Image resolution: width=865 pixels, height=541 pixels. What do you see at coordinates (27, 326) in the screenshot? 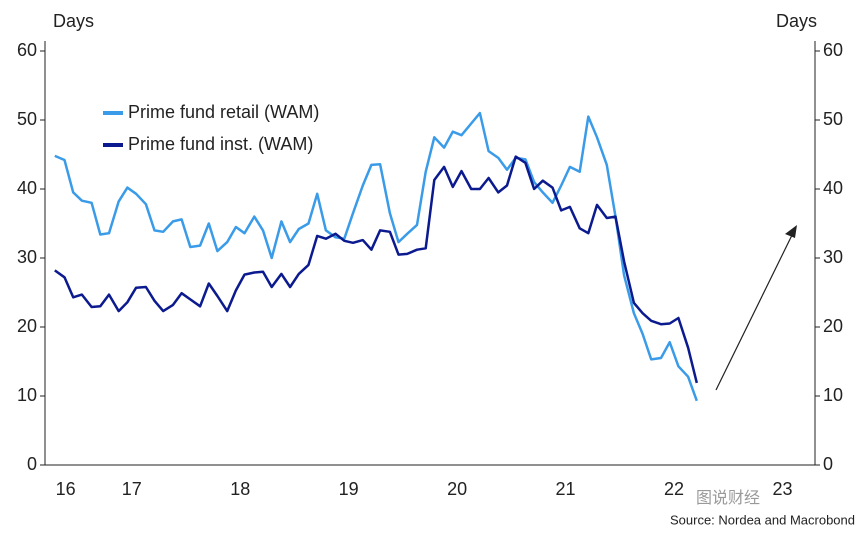
I see `y-tick-label: 20` at bounding box center [27, 326].